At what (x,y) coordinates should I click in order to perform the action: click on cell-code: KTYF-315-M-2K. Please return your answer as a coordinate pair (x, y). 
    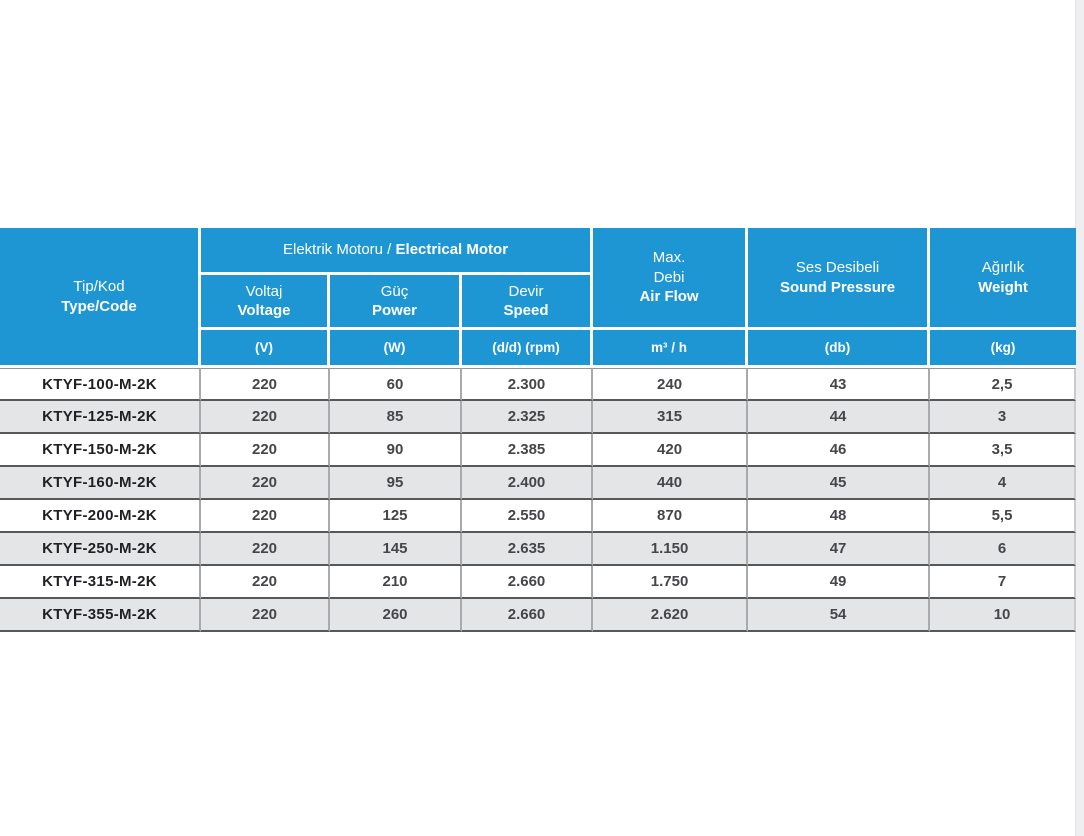
    Looking at the image, I should click on (100, 582).